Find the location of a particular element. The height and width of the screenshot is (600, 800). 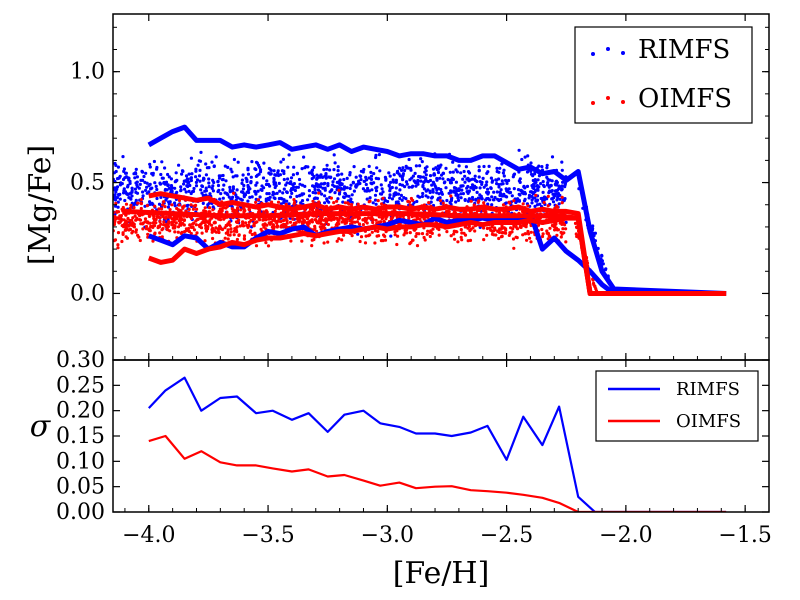

legend-label-oimfs: OIMFS is located at coordinates (685, 99).